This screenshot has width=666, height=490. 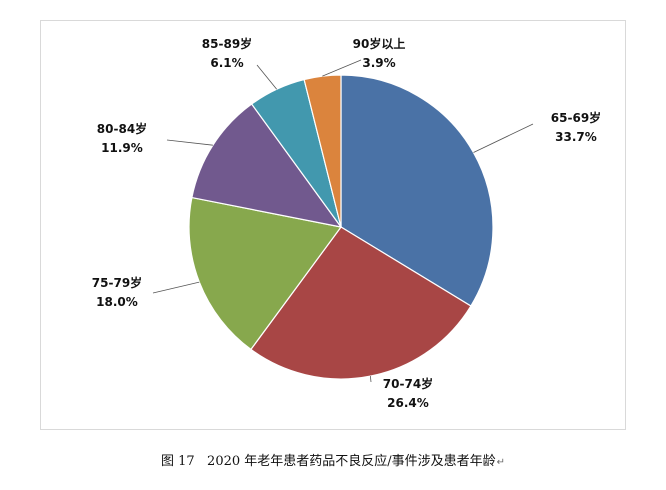 What do you see at coordinates (501, 462) in the screenshot?
I see `paragraph-mark-icon: ↵` at bounding box center [501, 462].